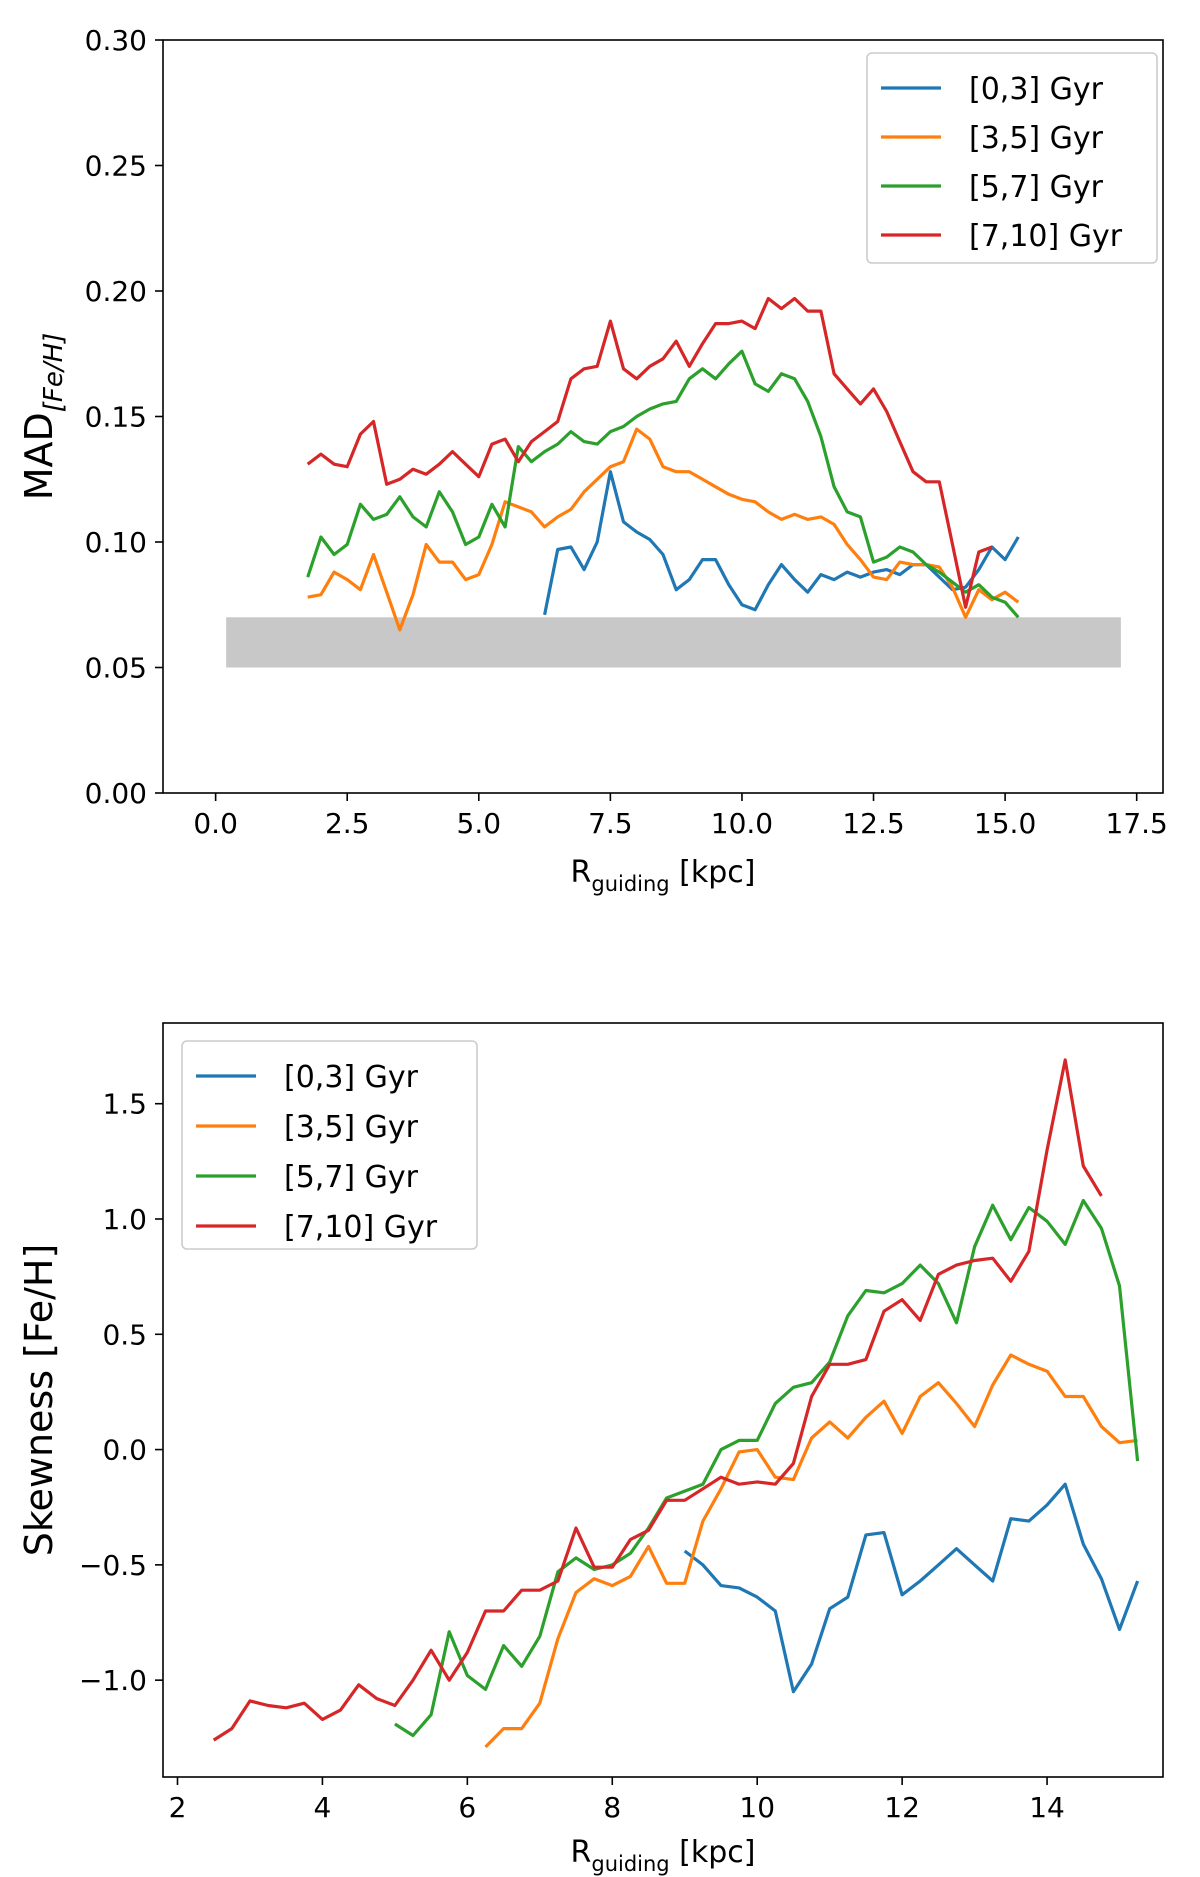 The width and height of the screenshot is (1200, 1877). Describe the element at coordinates (902, 1807) in the screenshot. I see `x-tick-label: 12` at that location.